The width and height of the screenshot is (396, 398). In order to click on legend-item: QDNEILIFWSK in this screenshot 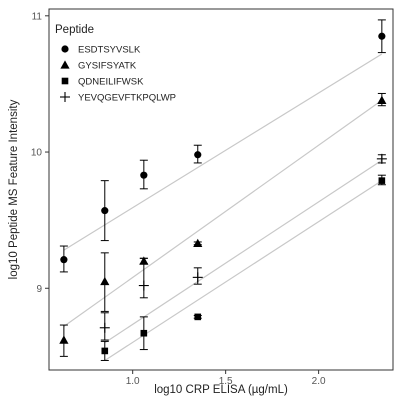, I will do `click(102, 82)`.